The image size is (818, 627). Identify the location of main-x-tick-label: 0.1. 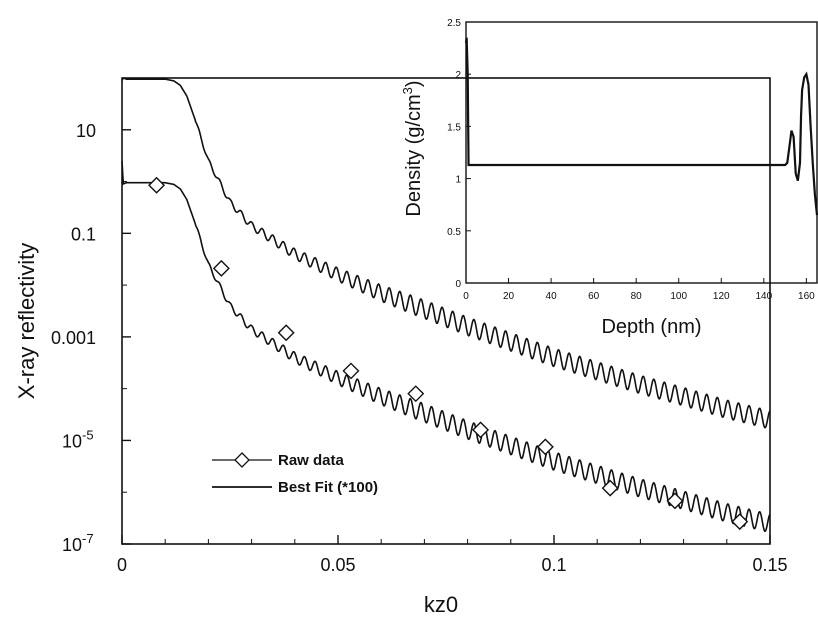
(553, 565).